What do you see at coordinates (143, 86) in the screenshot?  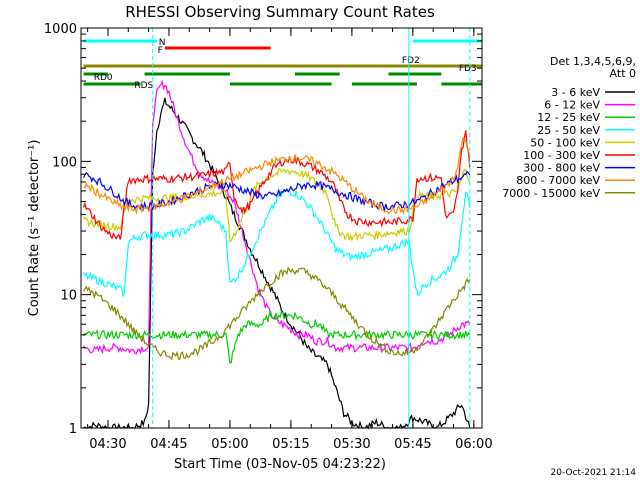 I see `flag-label-rds: RDS` at bounding box center [143, 86].